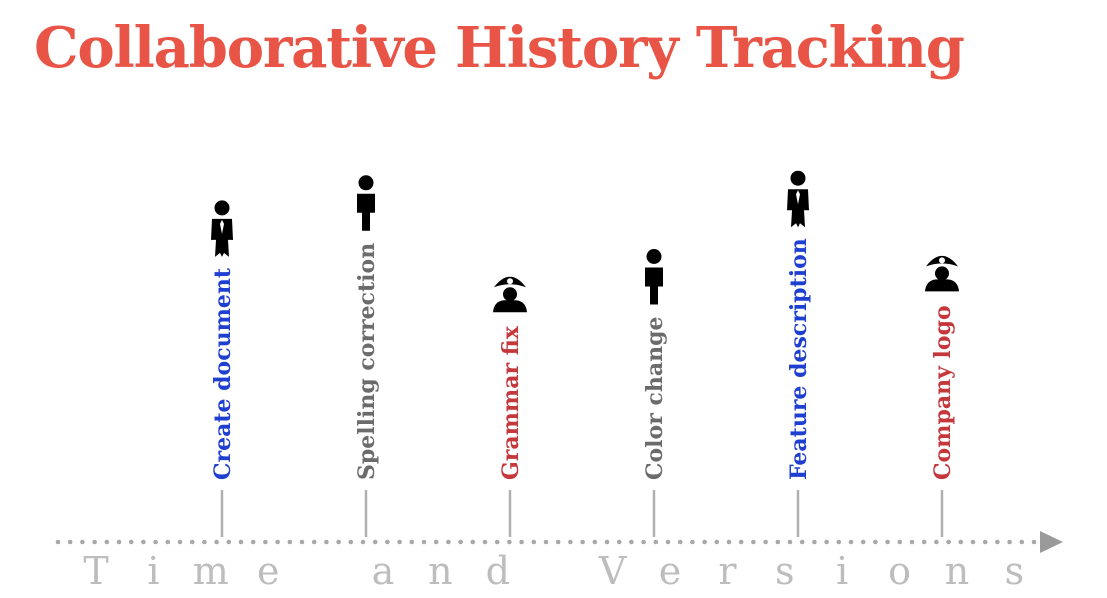 The height and width of the screenshot is (598, 1107). What do you see at coordinates (511, 402) in the screenshot?
I see `event-label: Grammar fix` at bounding box center [511, 402].